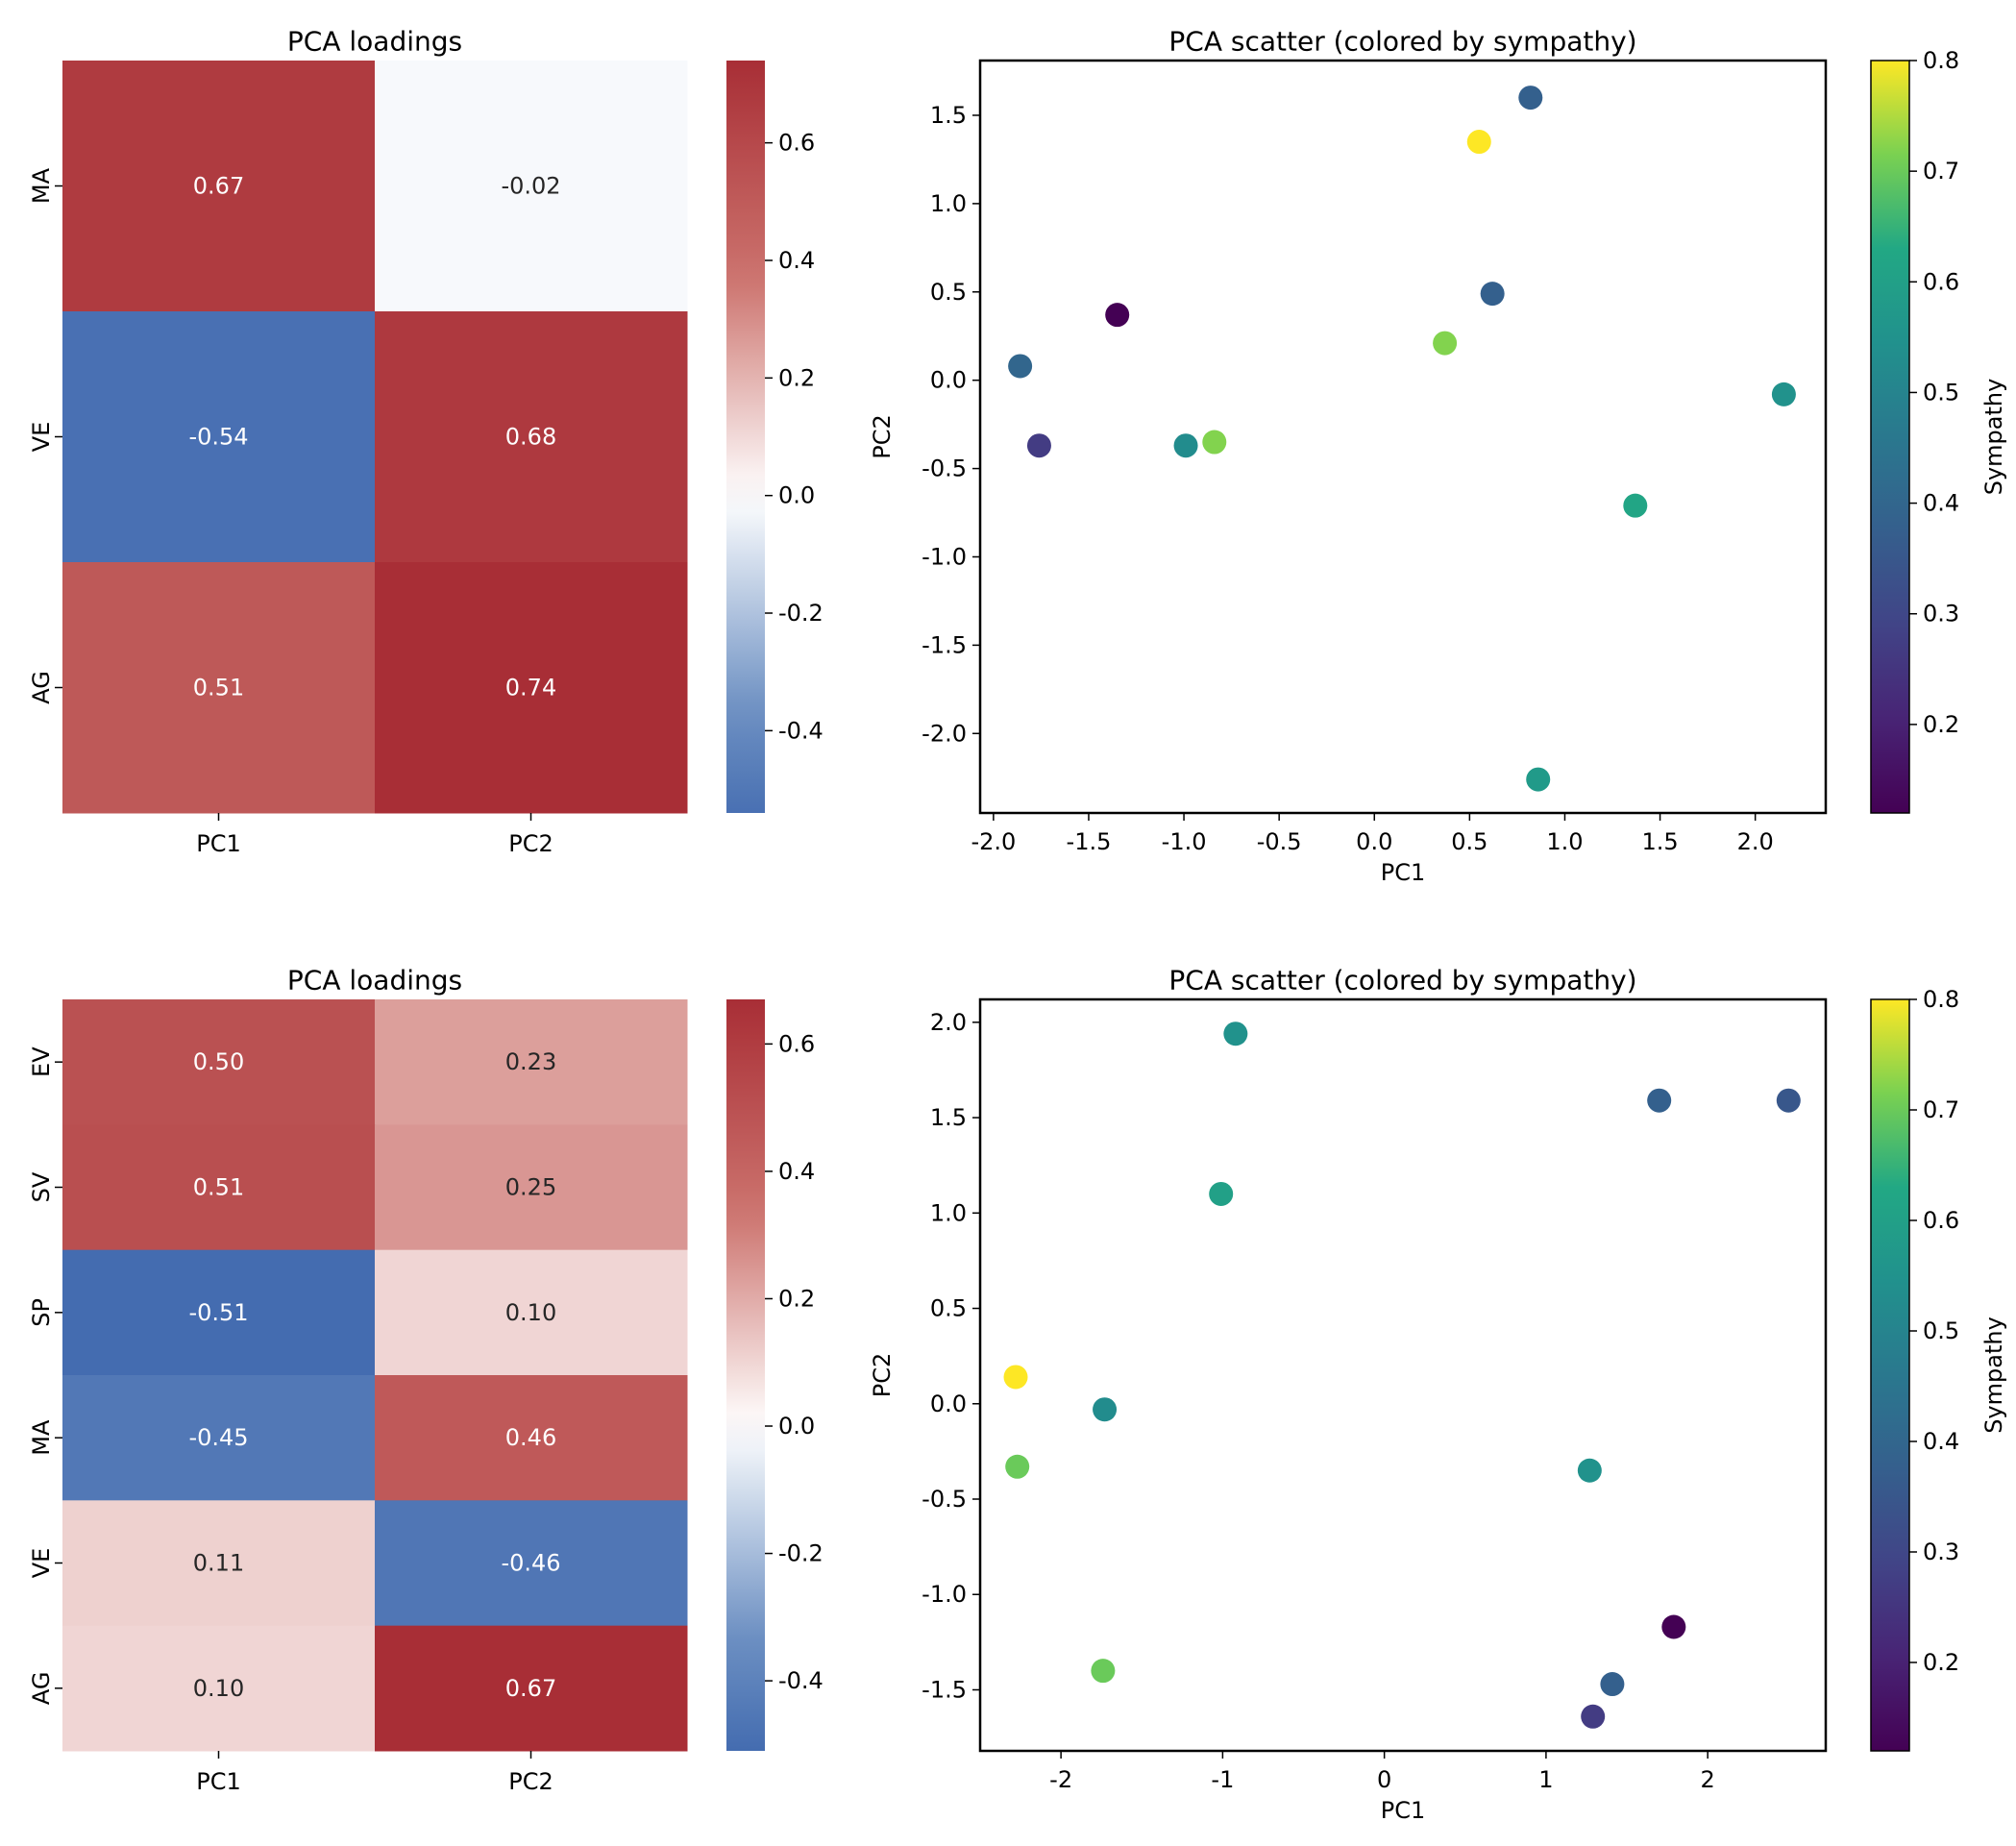  I want to click on x-tick-label: -2.0, so click(994, 841).